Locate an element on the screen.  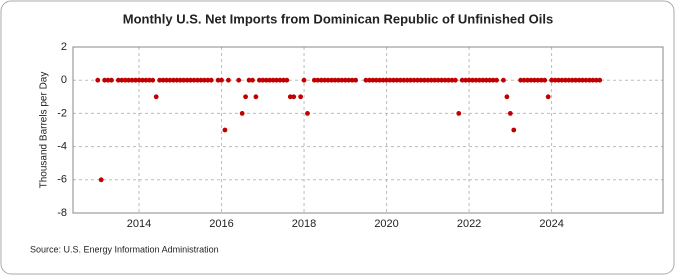
x-tick-label: 2020 is located at coordinates (386, 224).